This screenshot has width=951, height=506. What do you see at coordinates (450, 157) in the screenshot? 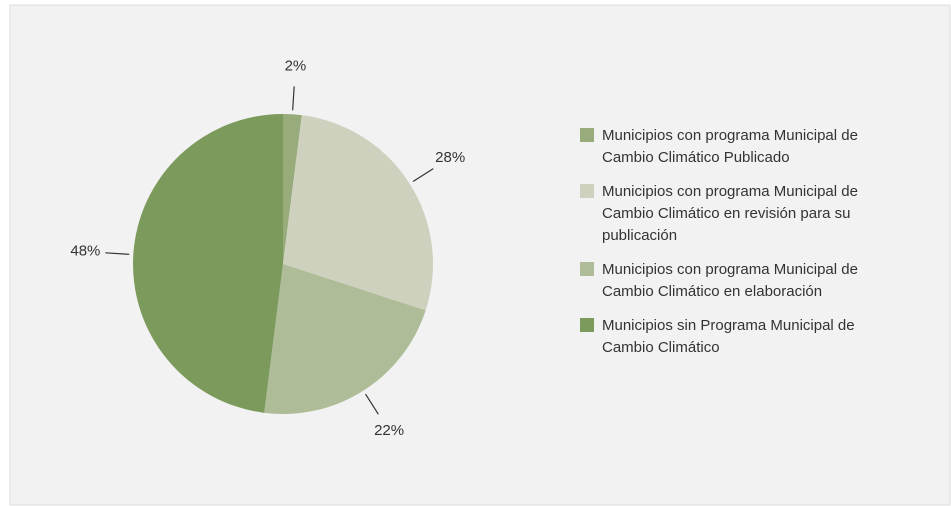
I see `data-label: 28%` at bounding box center [450, 157].